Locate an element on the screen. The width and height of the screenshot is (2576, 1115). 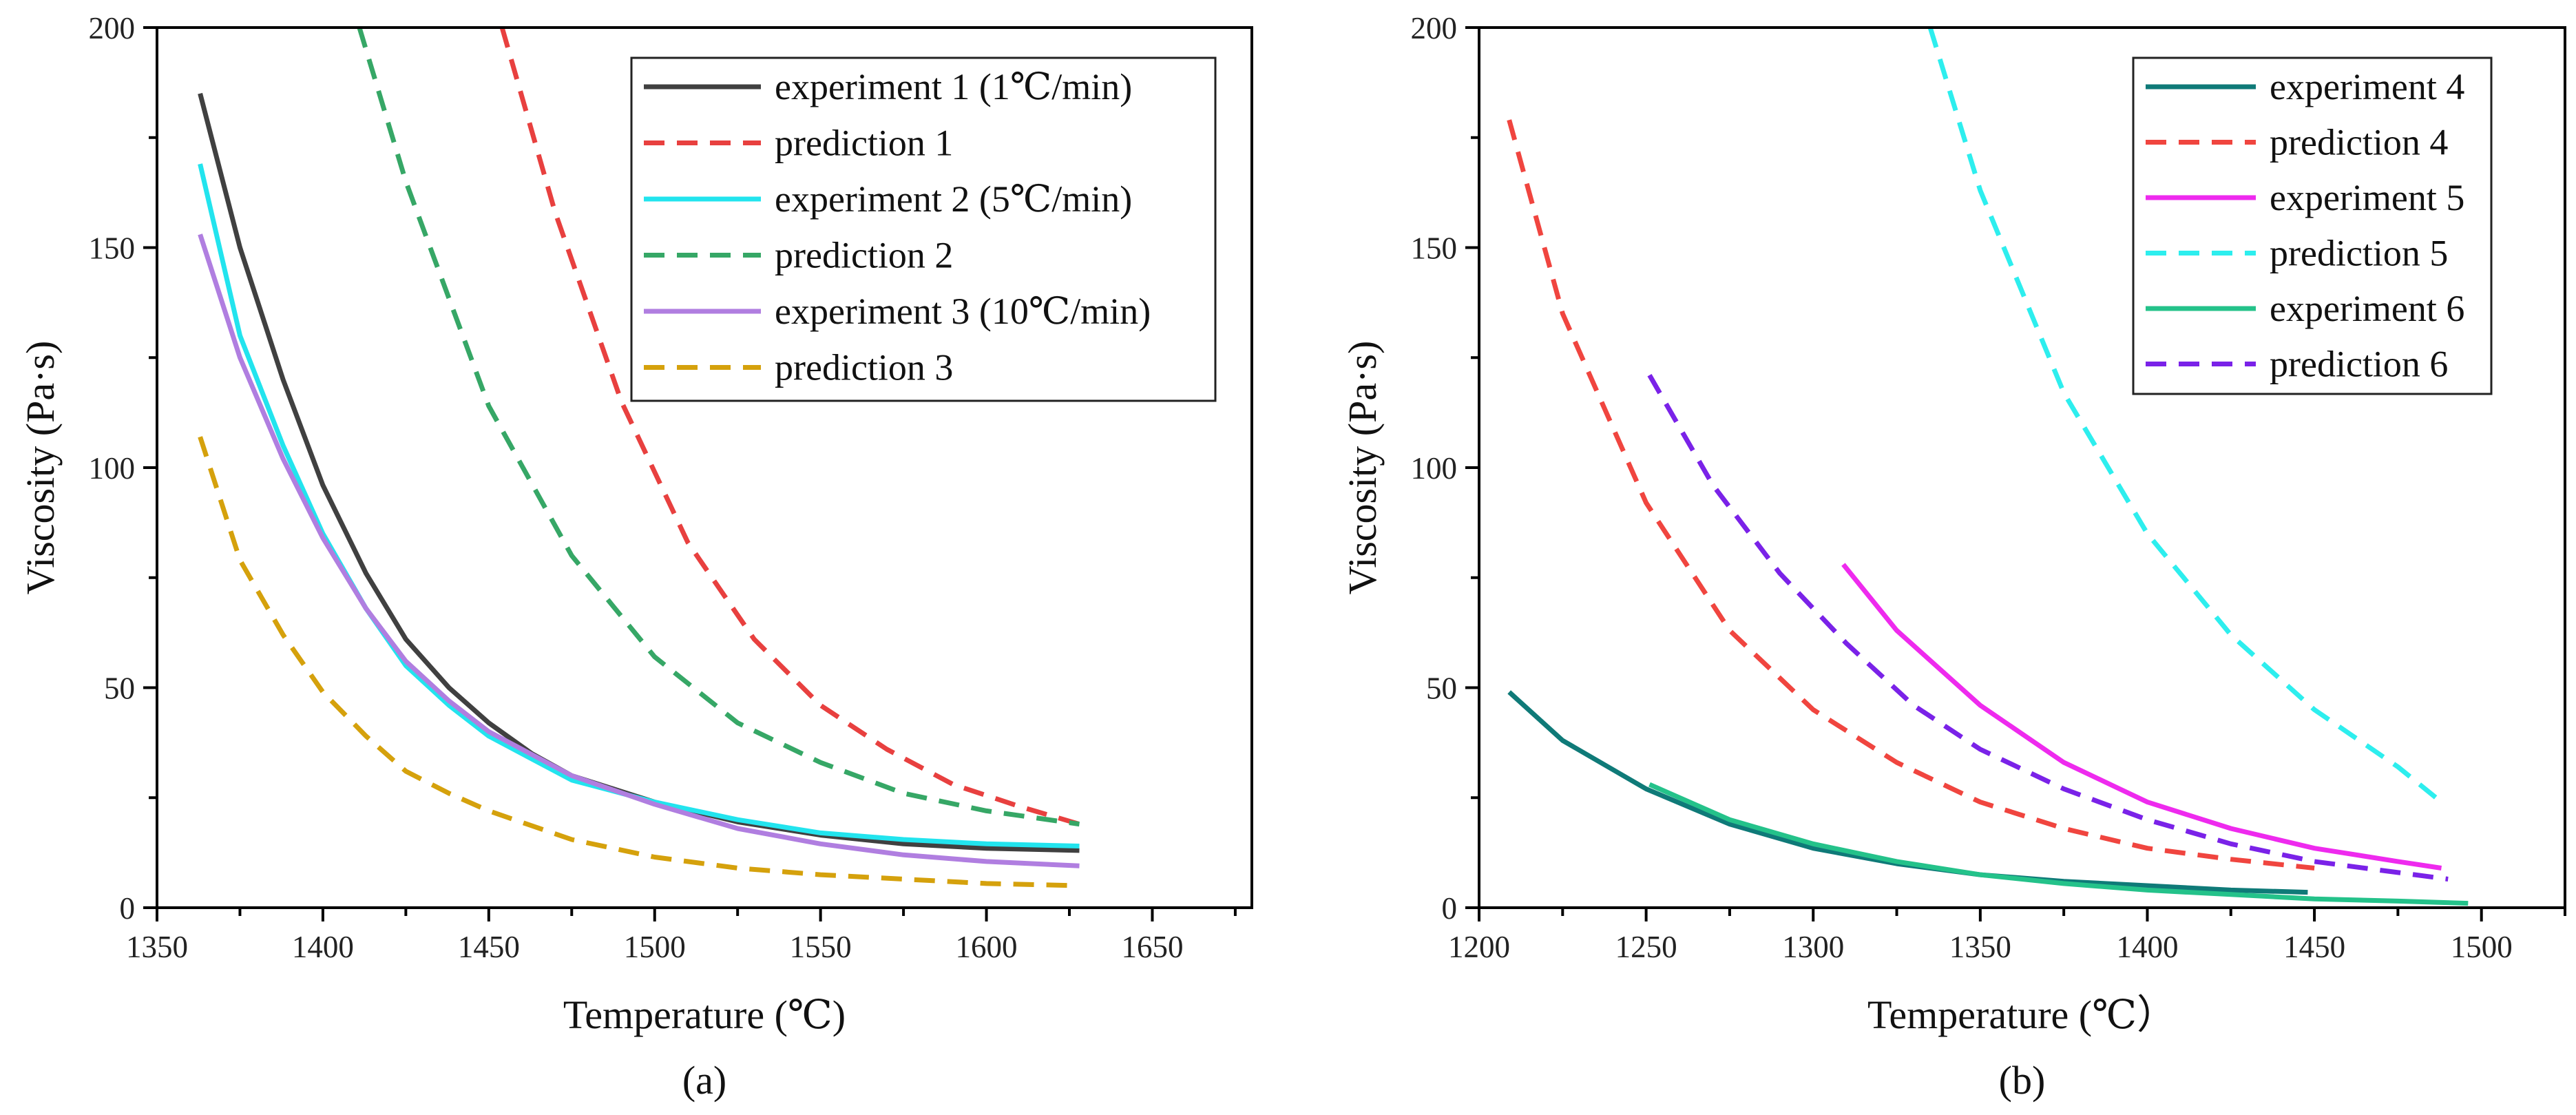
panel-caption: (a) is located at coordinates (704, 1080).